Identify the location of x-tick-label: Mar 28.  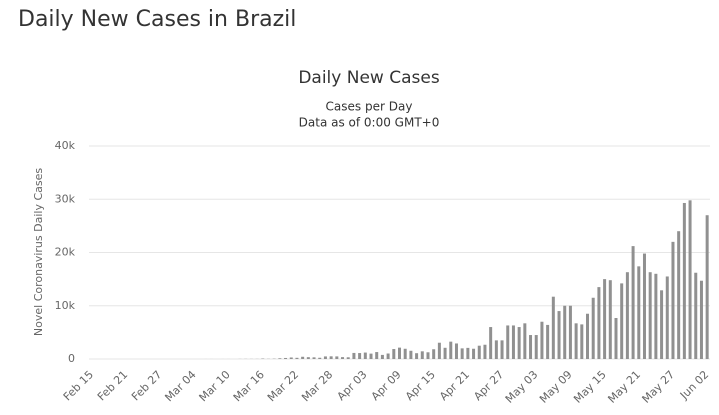
(317, 386).